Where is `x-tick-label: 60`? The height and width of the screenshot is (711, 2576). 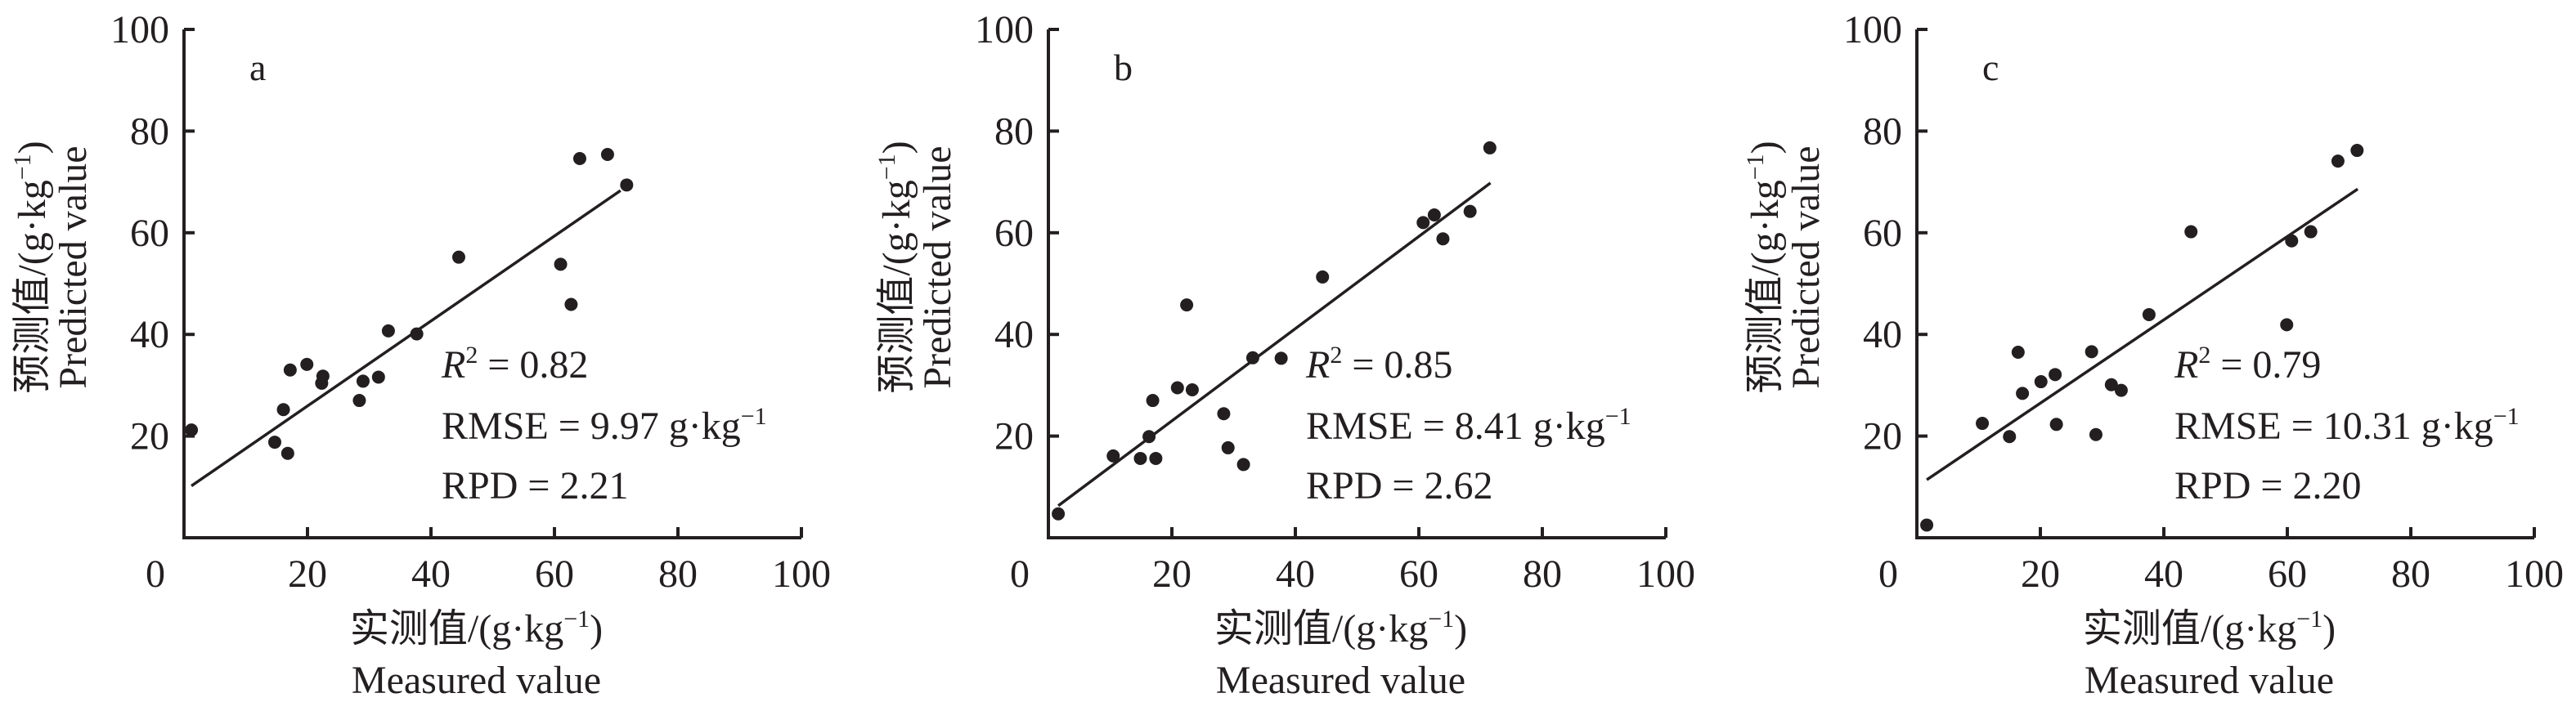 x-tick-label: 60 is located at coordinates (554, 574).